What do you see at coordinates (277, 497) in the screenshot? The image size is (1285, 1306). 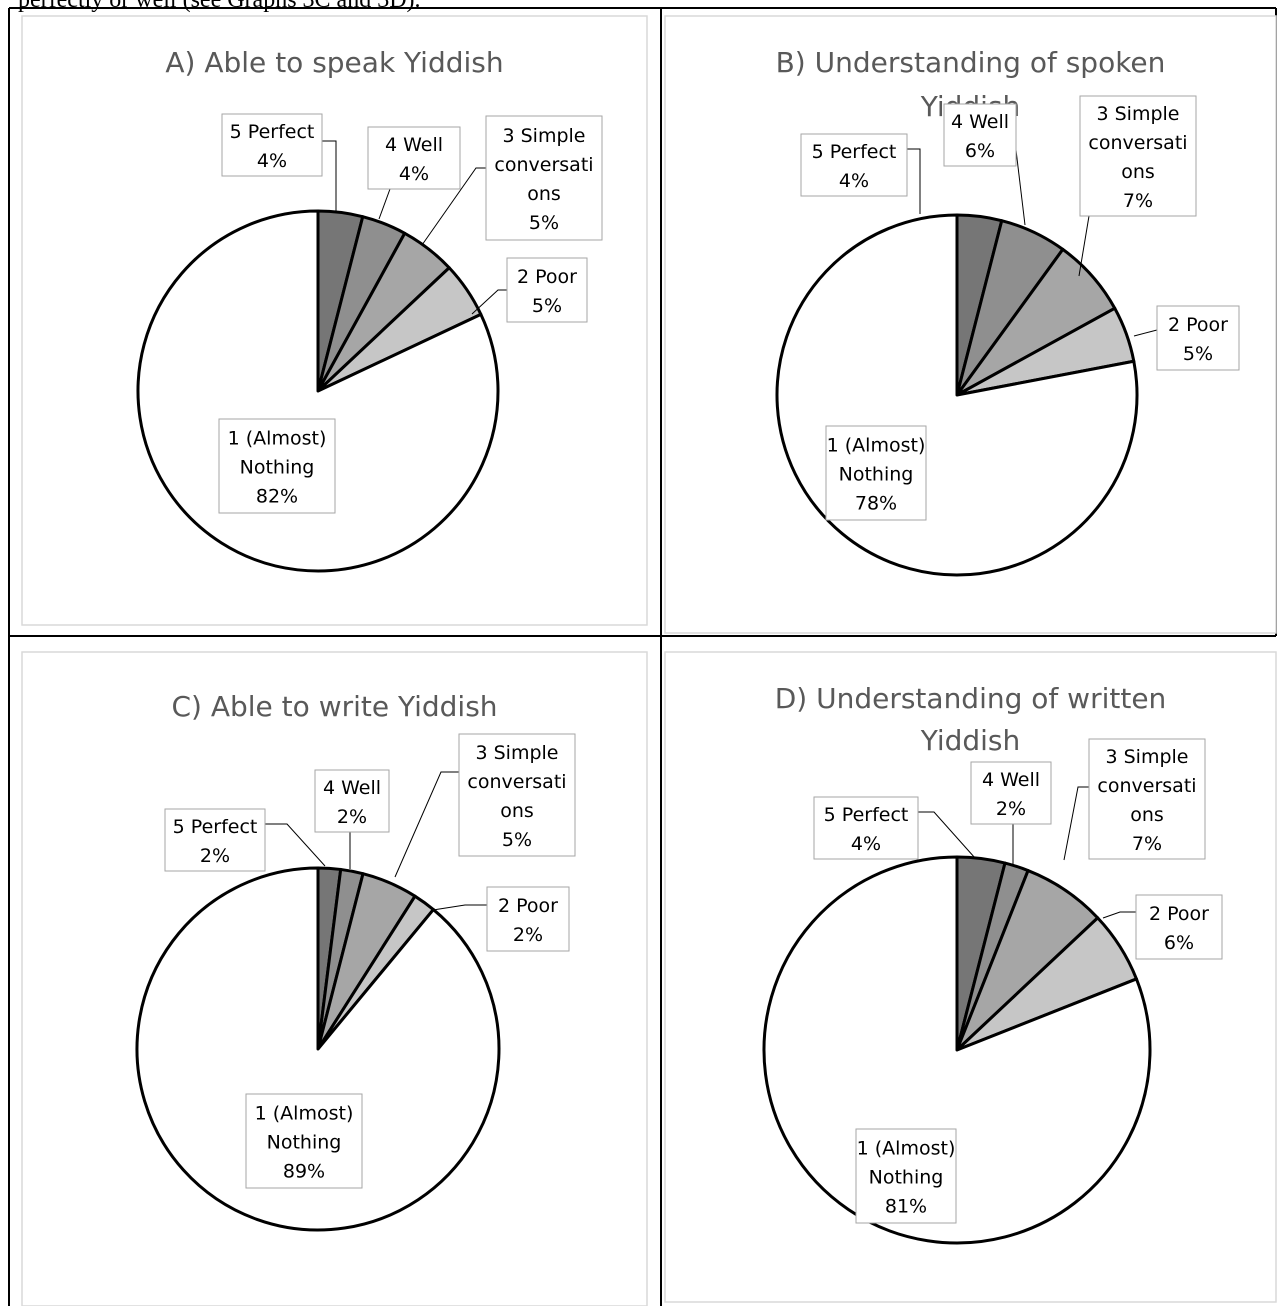 I see `data-label: 82%` at bounding box center [277, 497].